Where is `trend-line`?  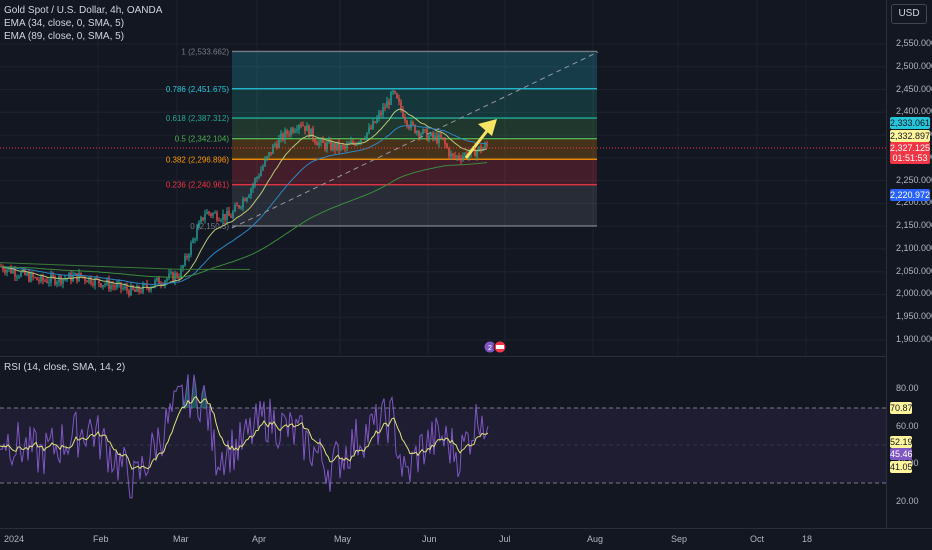
trend-line is located at coordinates (415, 140).